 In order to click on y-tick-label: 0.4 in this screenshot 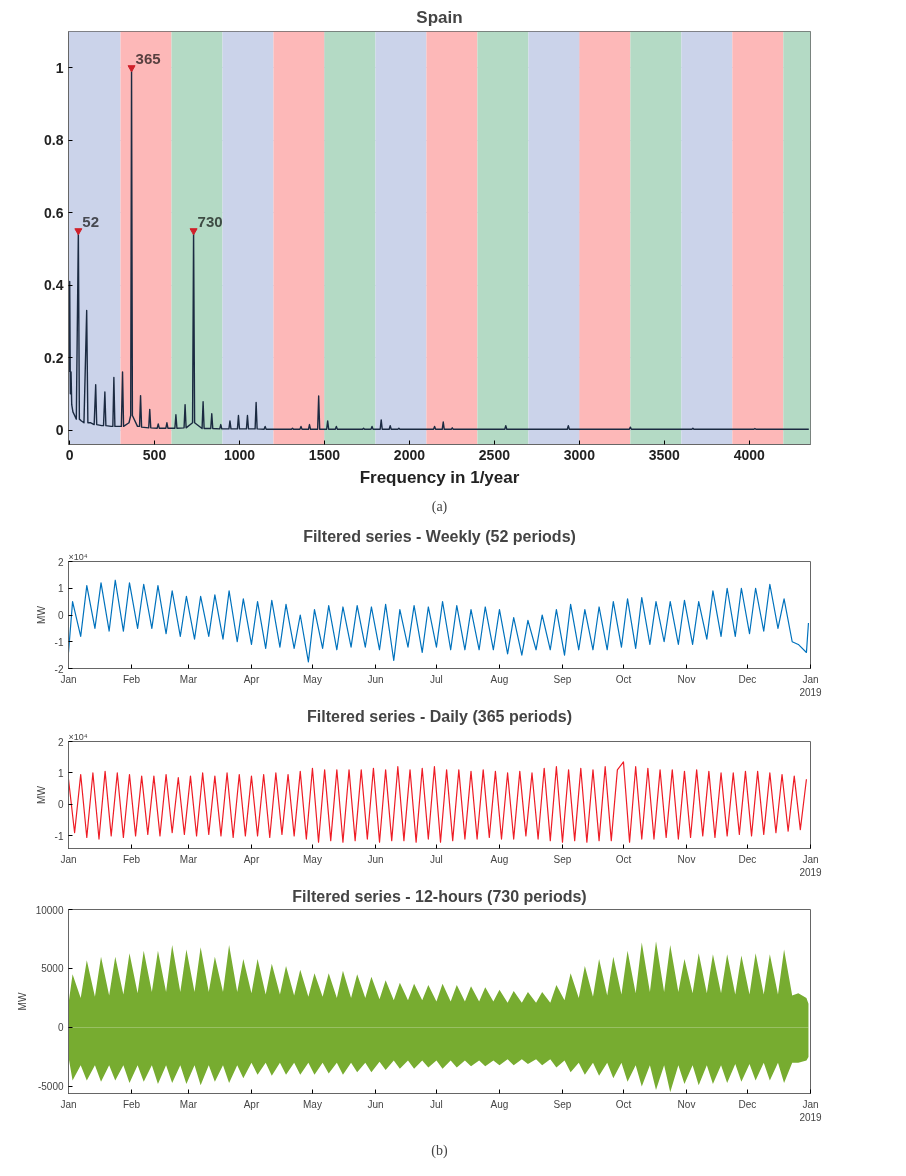, I will do `click(54, 285)`.